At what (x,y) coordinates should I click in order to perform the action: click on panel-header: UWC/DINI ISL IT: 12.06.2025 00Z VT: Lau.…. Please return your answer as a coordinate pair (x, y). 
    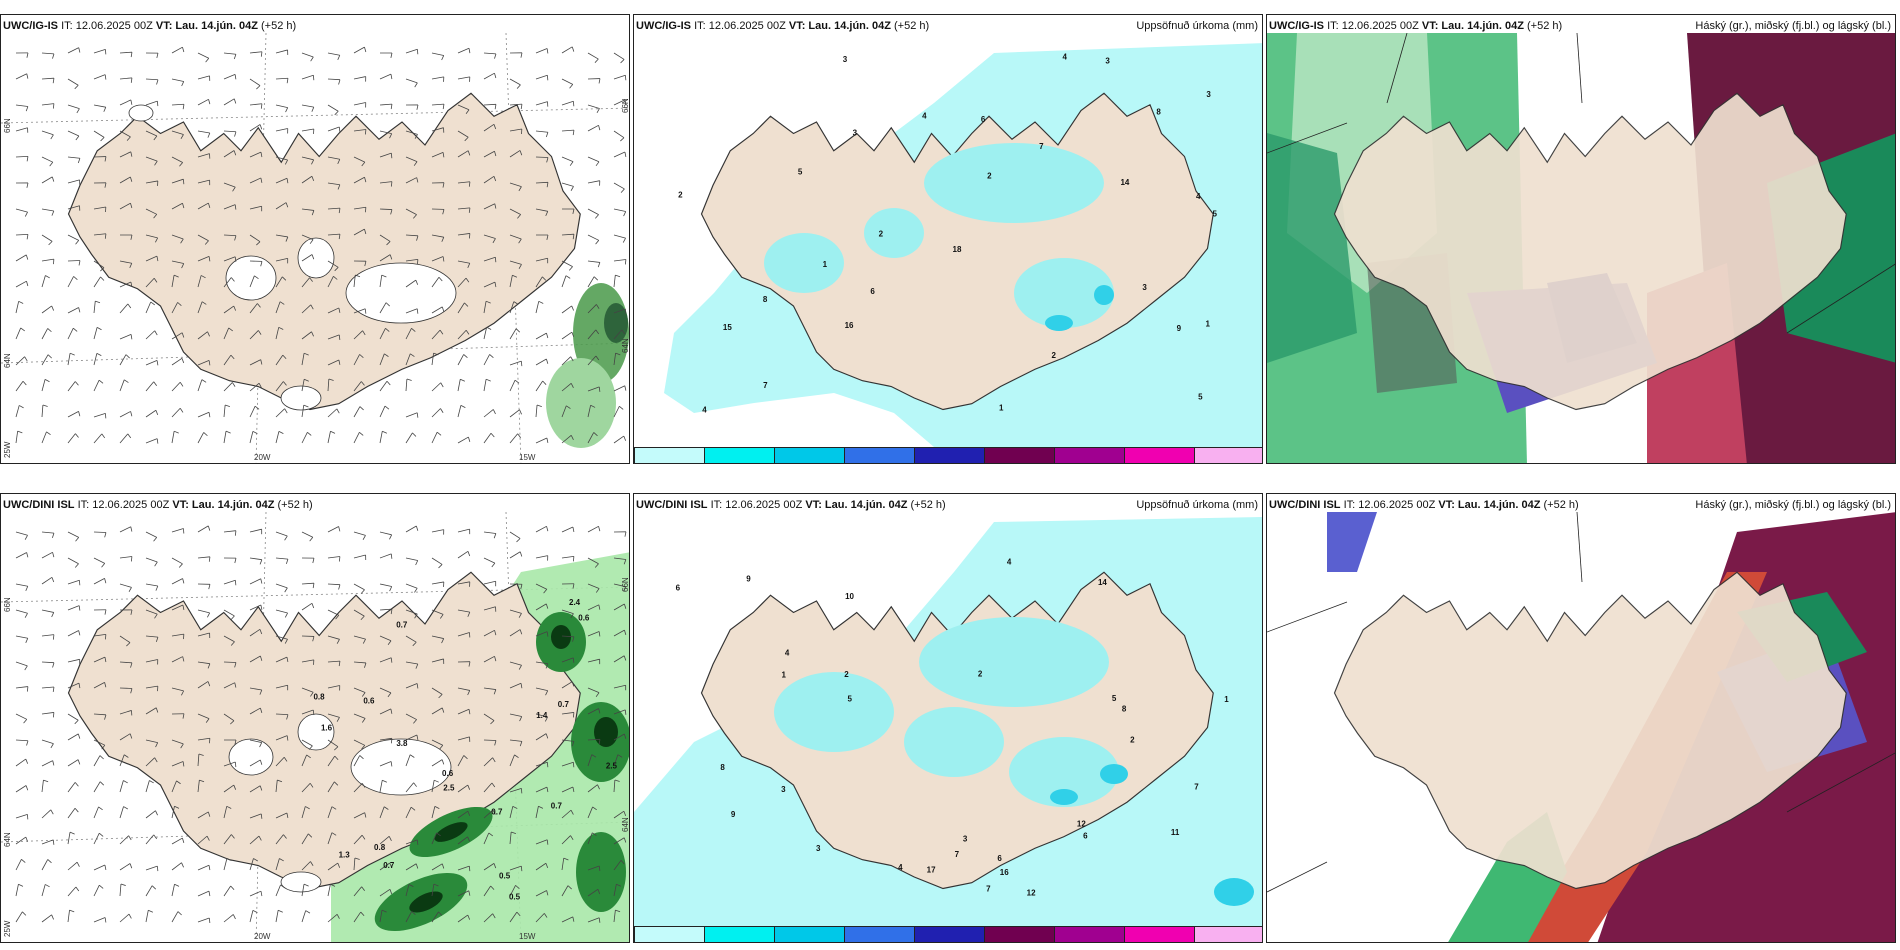
    Looking at the image, I should click on (158, 505).